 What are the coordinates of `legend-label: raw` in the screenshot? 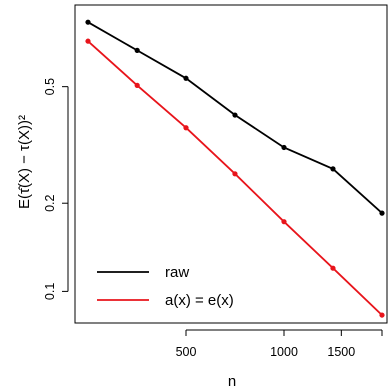 It's located at (177, 272).